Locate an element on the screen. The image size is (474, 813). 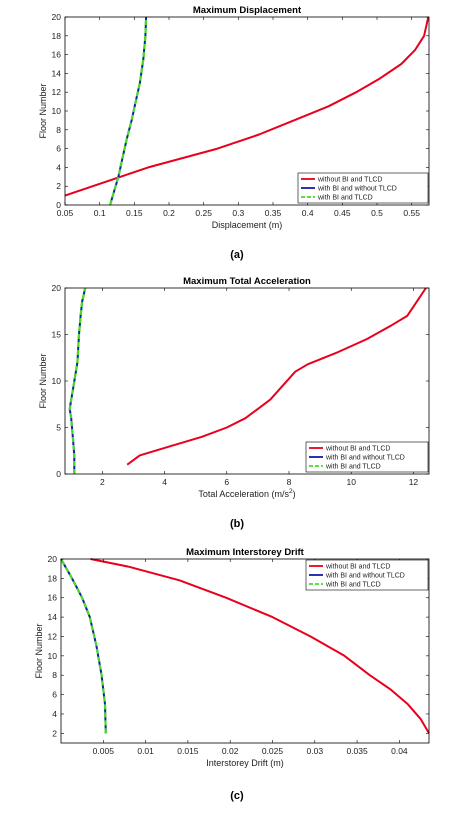
x-tick-label: 0.01 is located at coordinates (145, 751).